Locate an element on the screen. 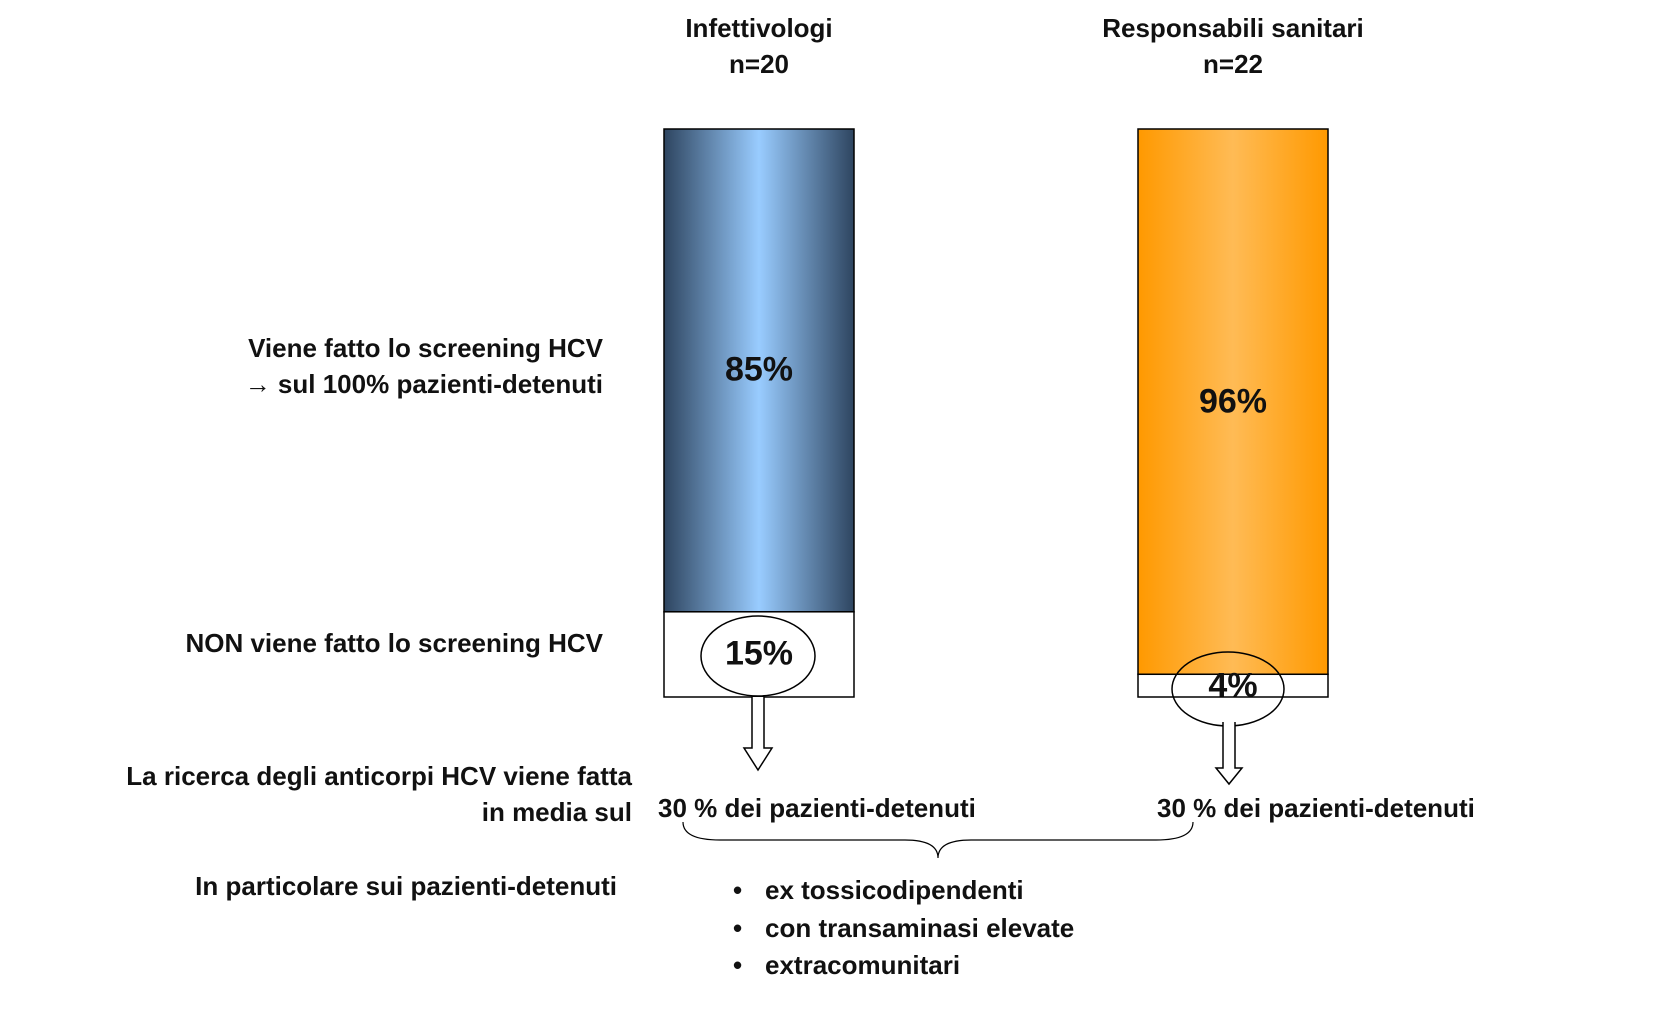  bullet-text: ex tossicodipendenti is located at coordinates (894, 890).